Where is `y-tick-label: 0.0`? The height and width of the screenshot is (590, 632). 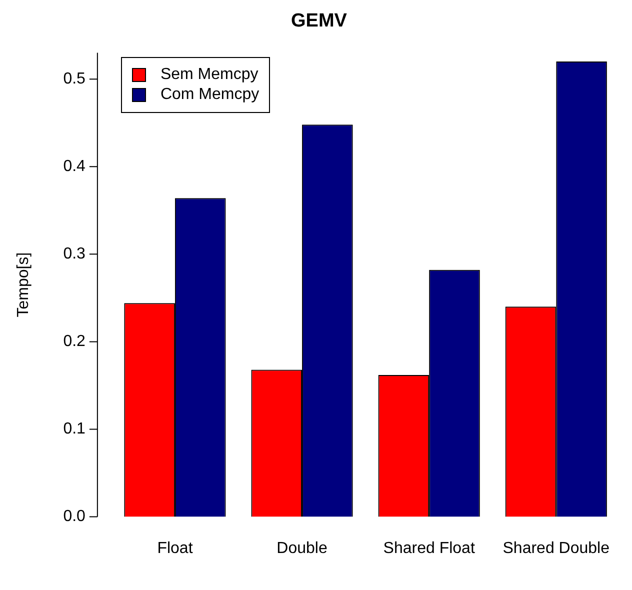
y-tick-label: 0.0 is located at coordinates (74, 517).